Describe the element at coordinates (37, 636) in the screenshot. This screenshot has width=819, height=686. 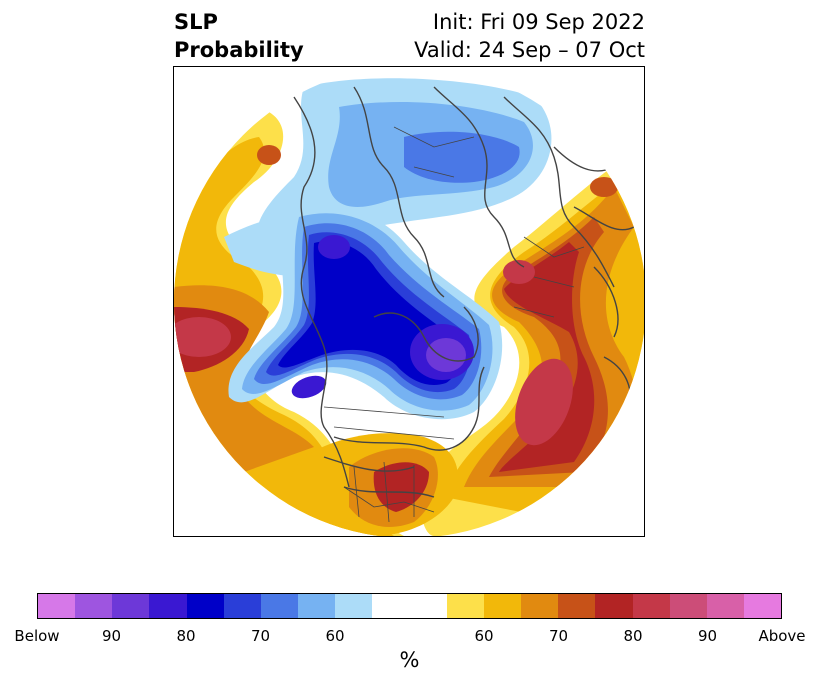
I see `colorbar-tick-label: Below` at that location.